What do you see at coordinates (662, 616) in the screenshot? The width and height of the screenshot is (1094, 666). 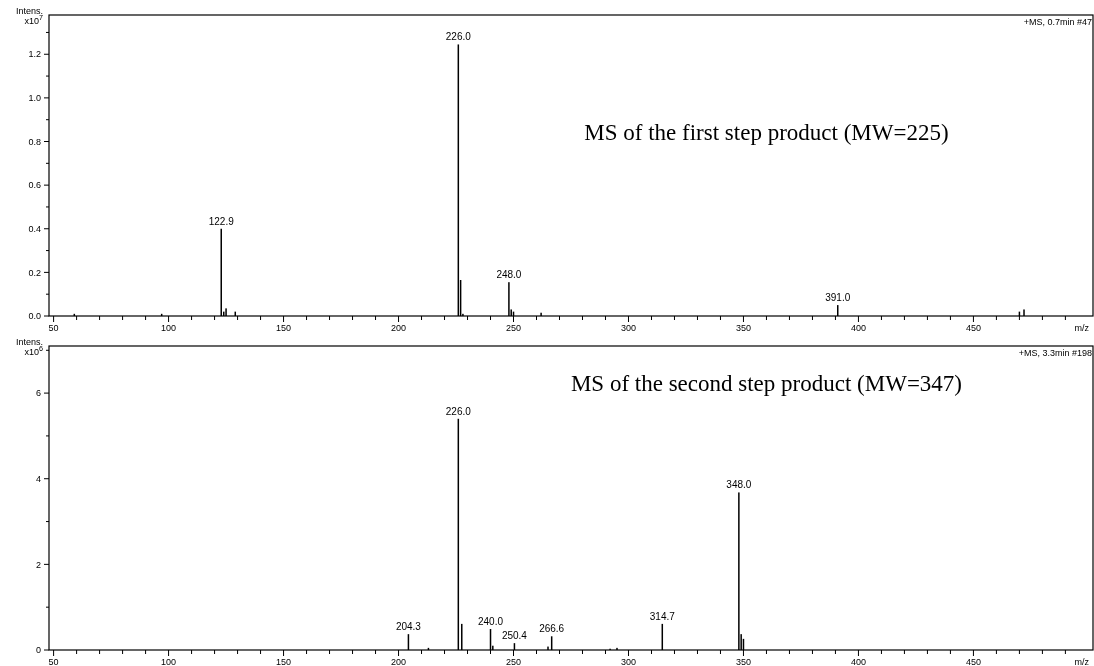 I see `annotation: 314.7` at bounding box center [662, 616].